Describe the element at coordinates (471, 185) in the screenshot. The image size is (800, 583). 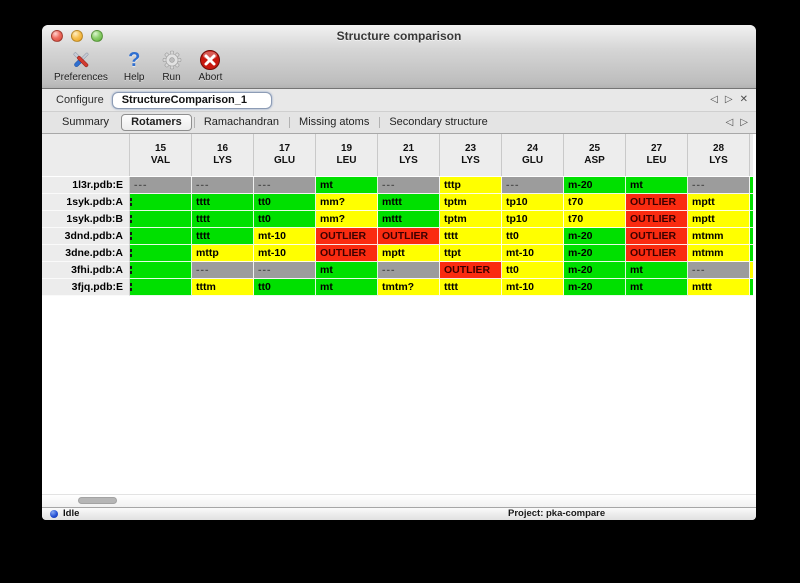
I see `table-cell: tttp` at that location.